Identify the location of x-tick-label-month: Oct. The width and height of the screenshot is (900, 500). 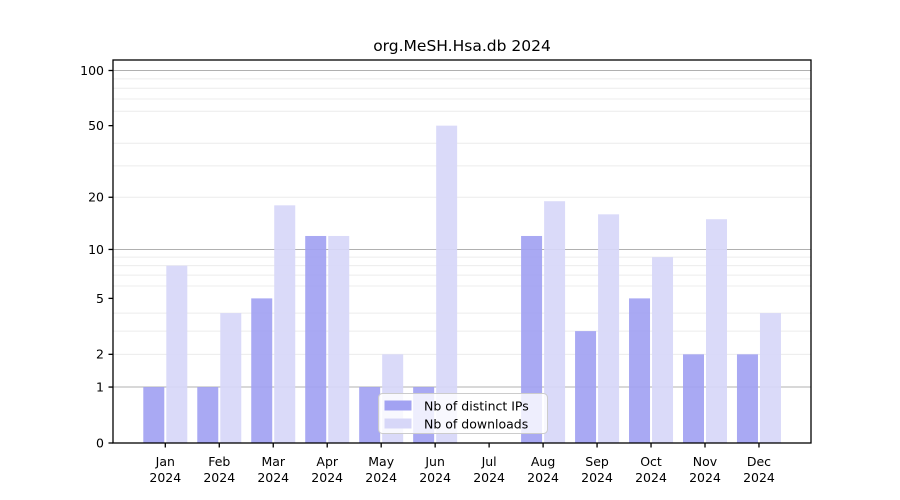
(651, 461).